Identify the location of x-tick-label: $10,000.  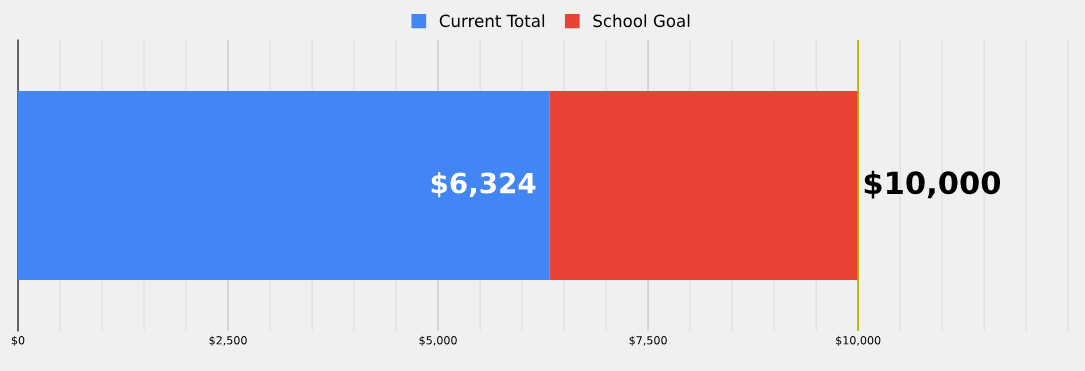
(858, 340).